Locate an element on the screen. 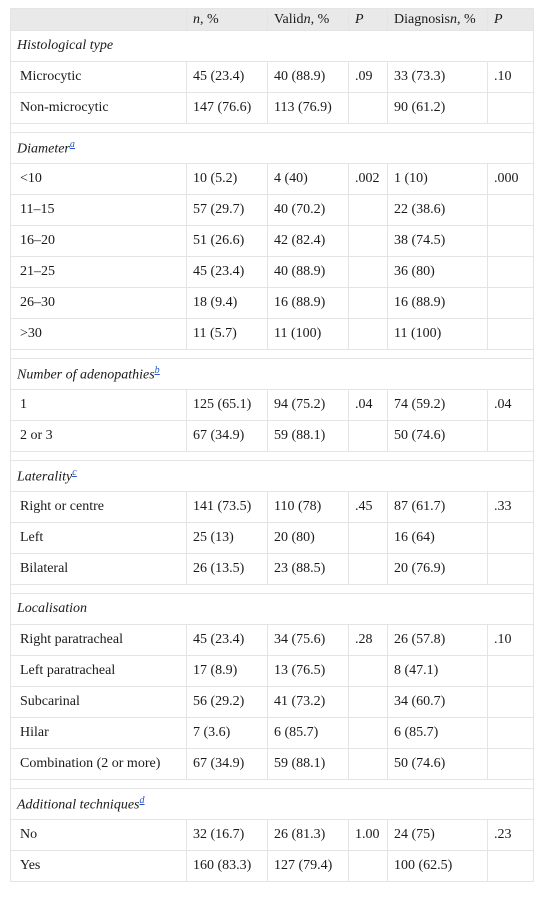  cell-n: 25 (13) is located at coordinates (227, 538).